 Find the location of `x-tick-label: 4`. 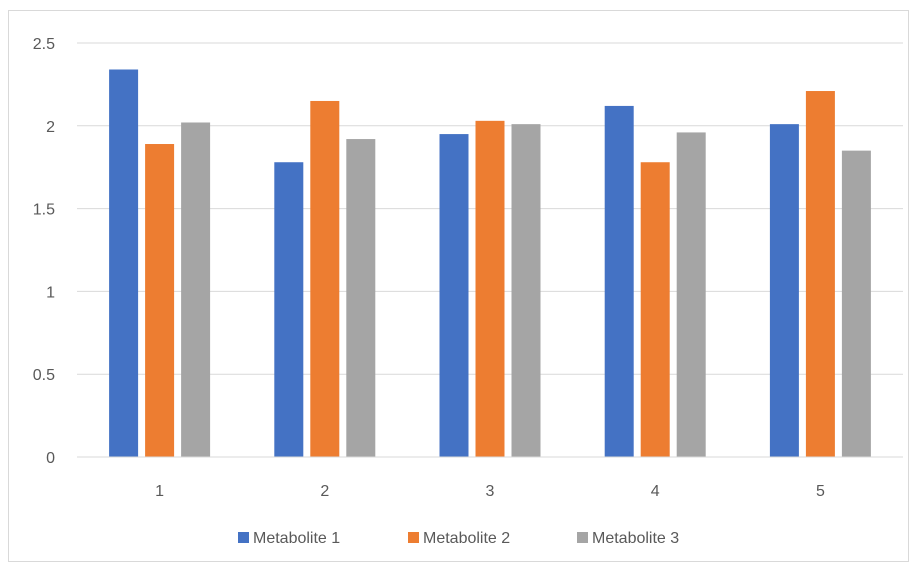

x-tick-label: 4 is located at coordinates (655, 491).